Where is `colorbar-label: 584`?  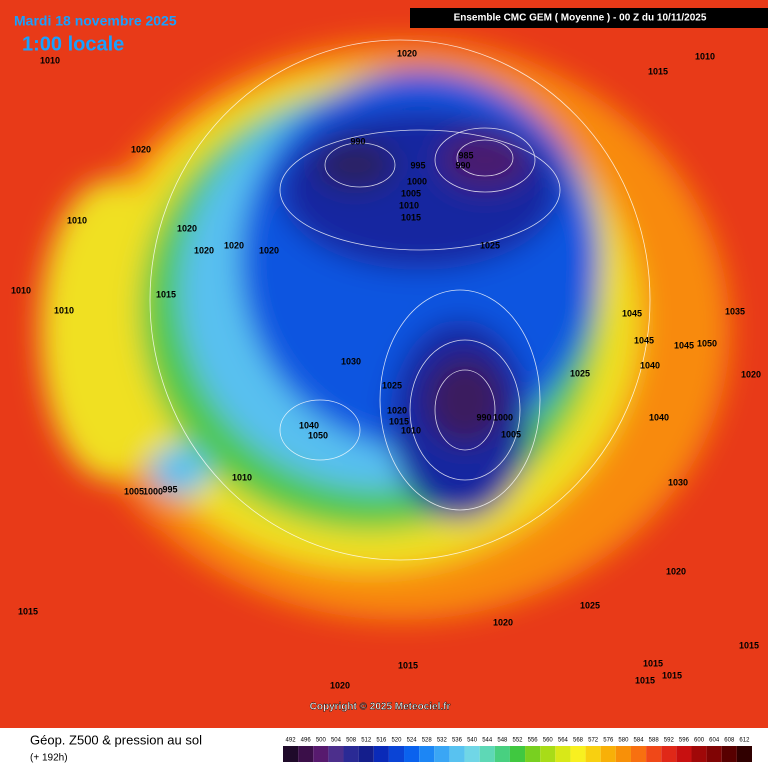 colorbar-label: 584 is located at coordinates (639, 741).